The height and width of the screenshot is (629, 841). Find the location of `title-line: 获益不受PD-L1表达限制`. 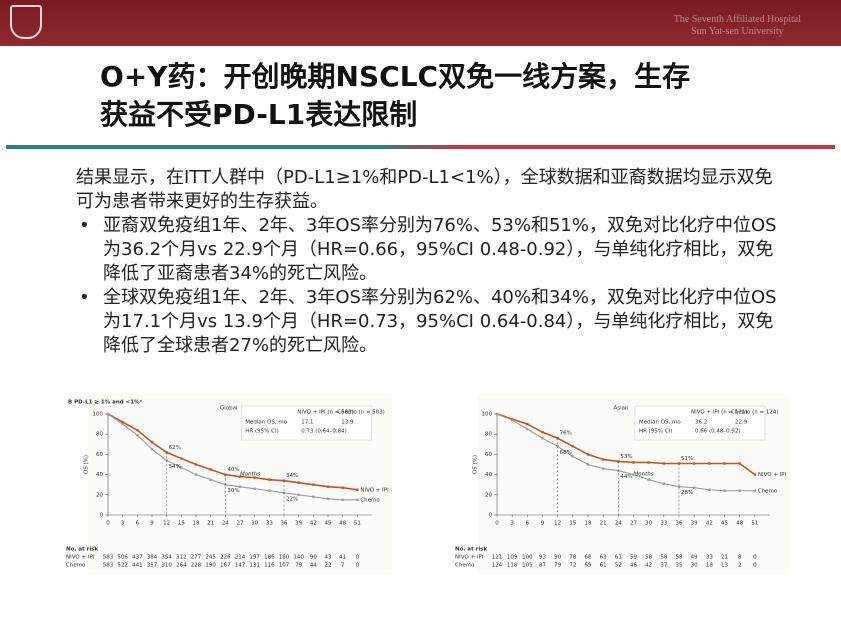

title-line: 获益不受PD-L1表达限制 is located at coordinates (259, 114).